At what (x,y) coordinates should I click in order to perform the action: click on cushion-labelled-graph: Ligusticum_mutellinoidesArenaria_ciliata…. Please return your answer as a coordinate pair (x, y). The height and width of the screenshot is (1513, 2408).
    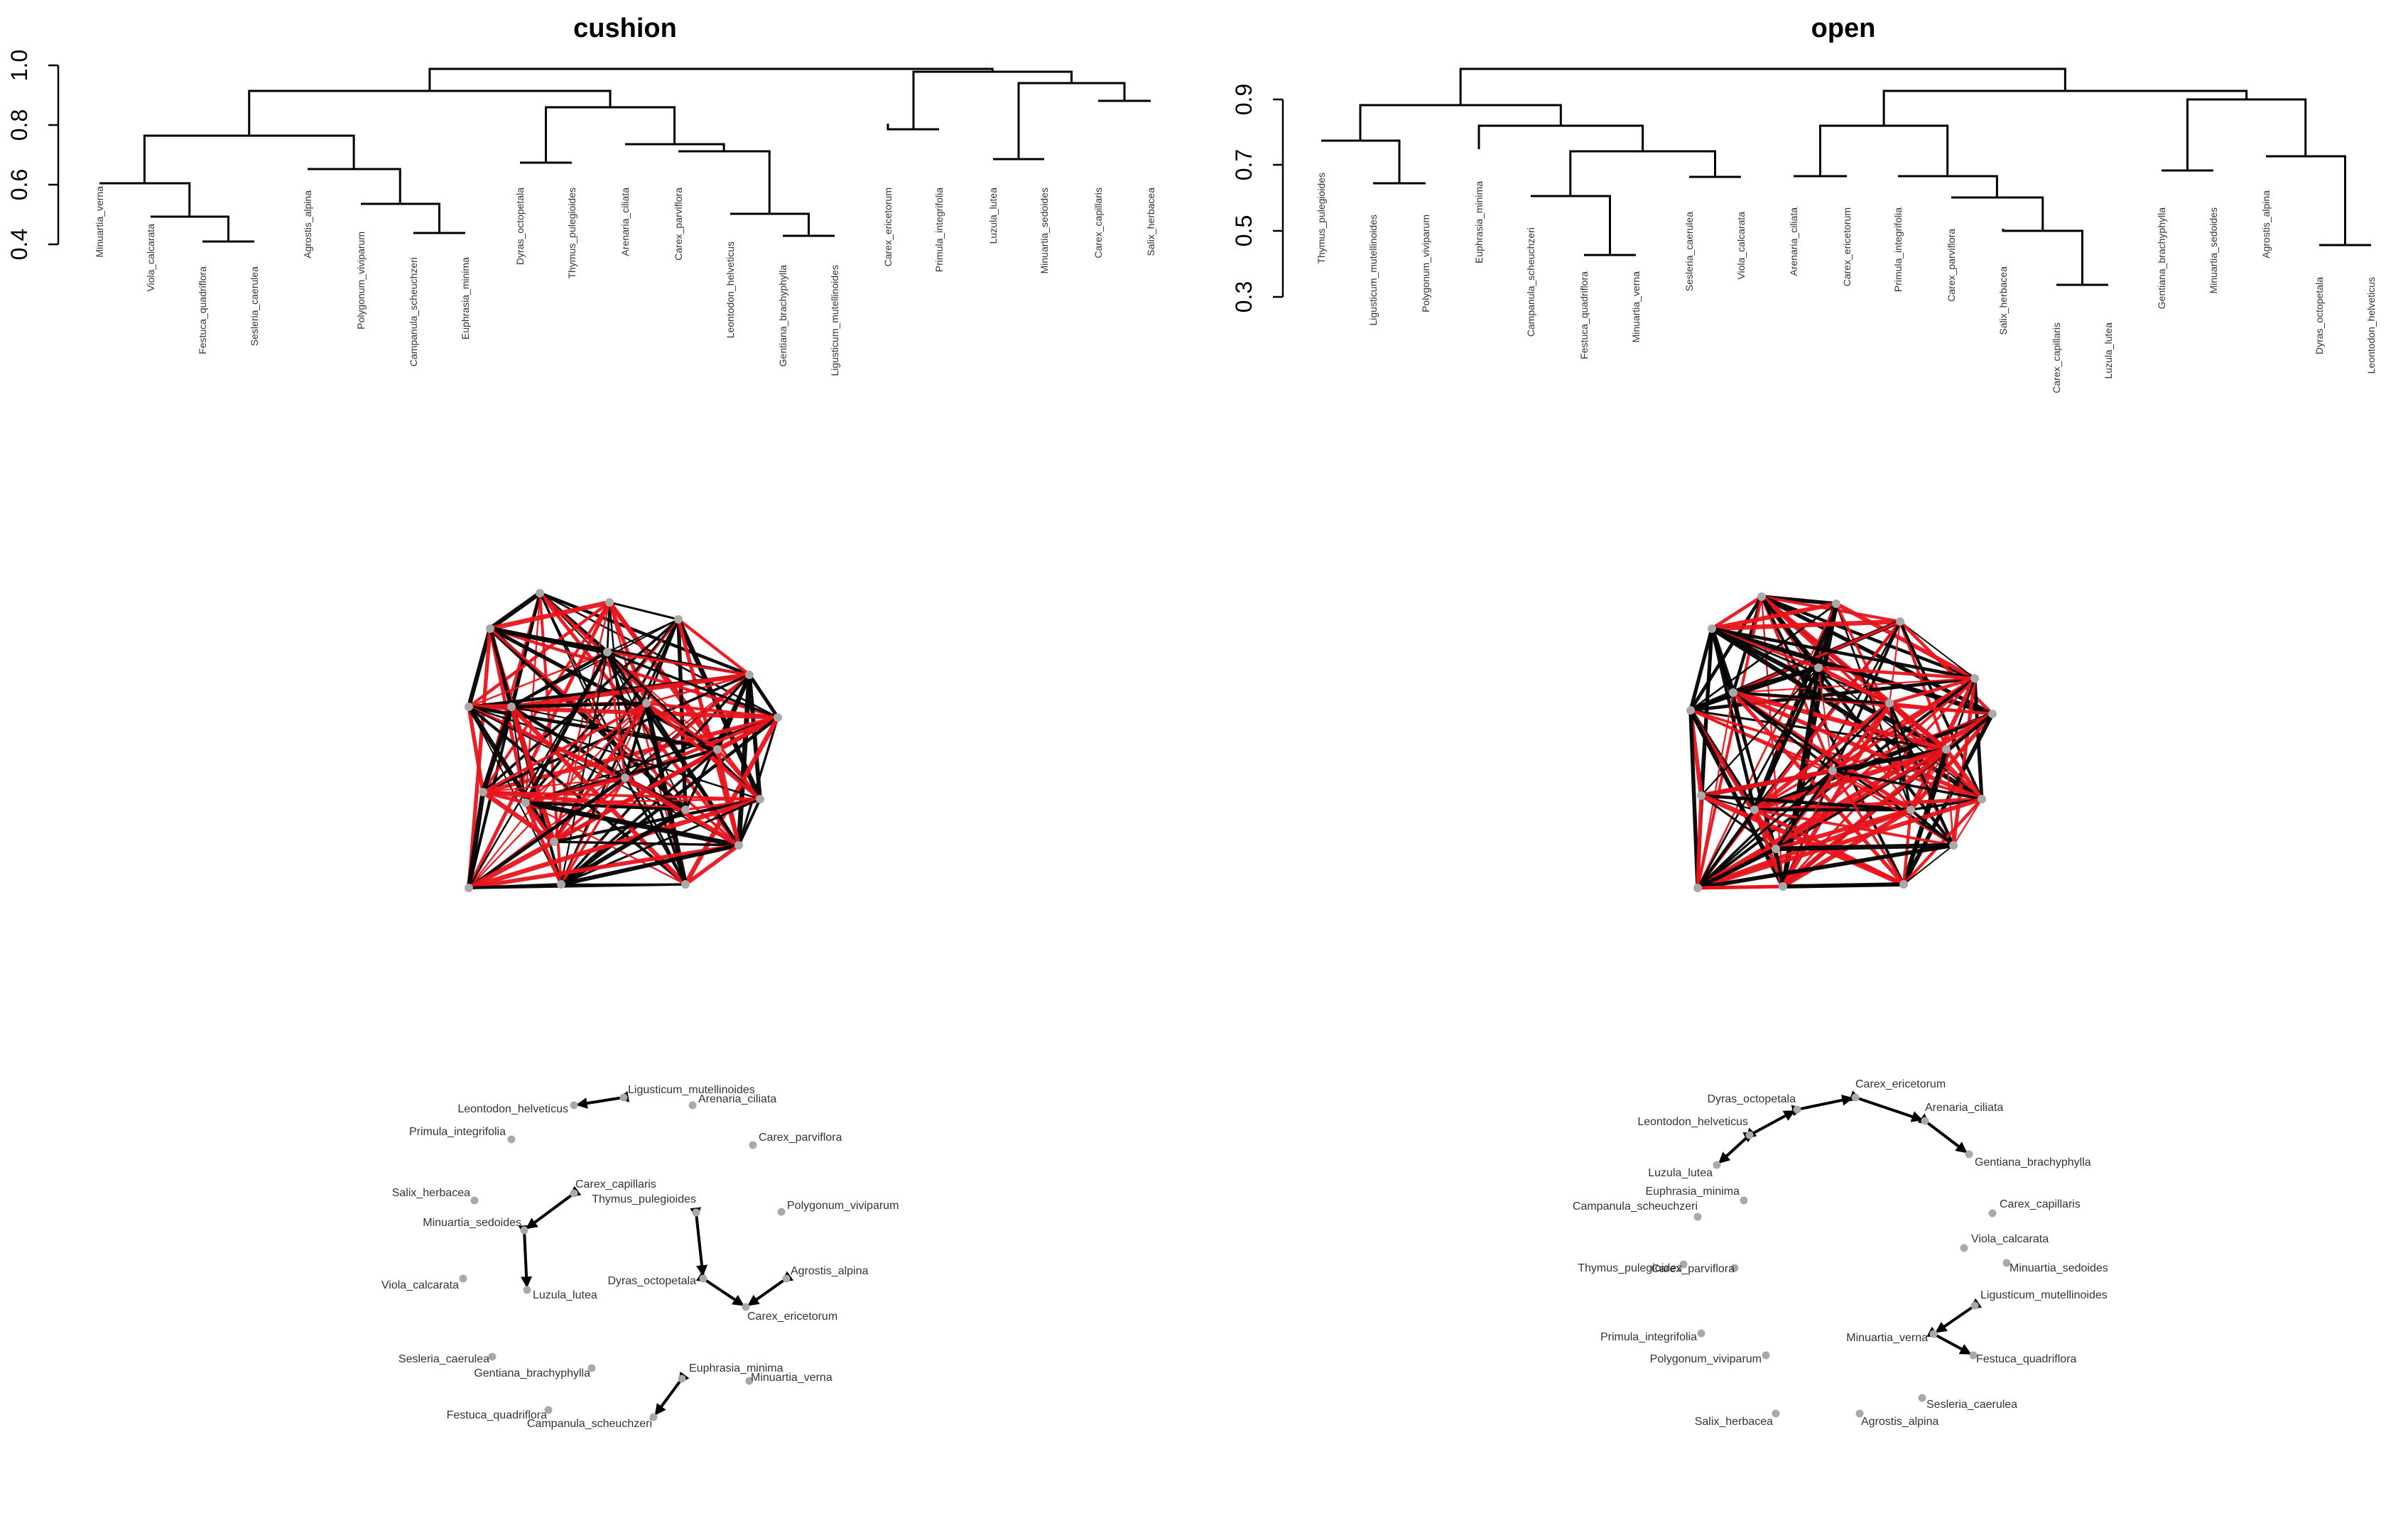
    Looking at the image, I should click on (640, 1257).